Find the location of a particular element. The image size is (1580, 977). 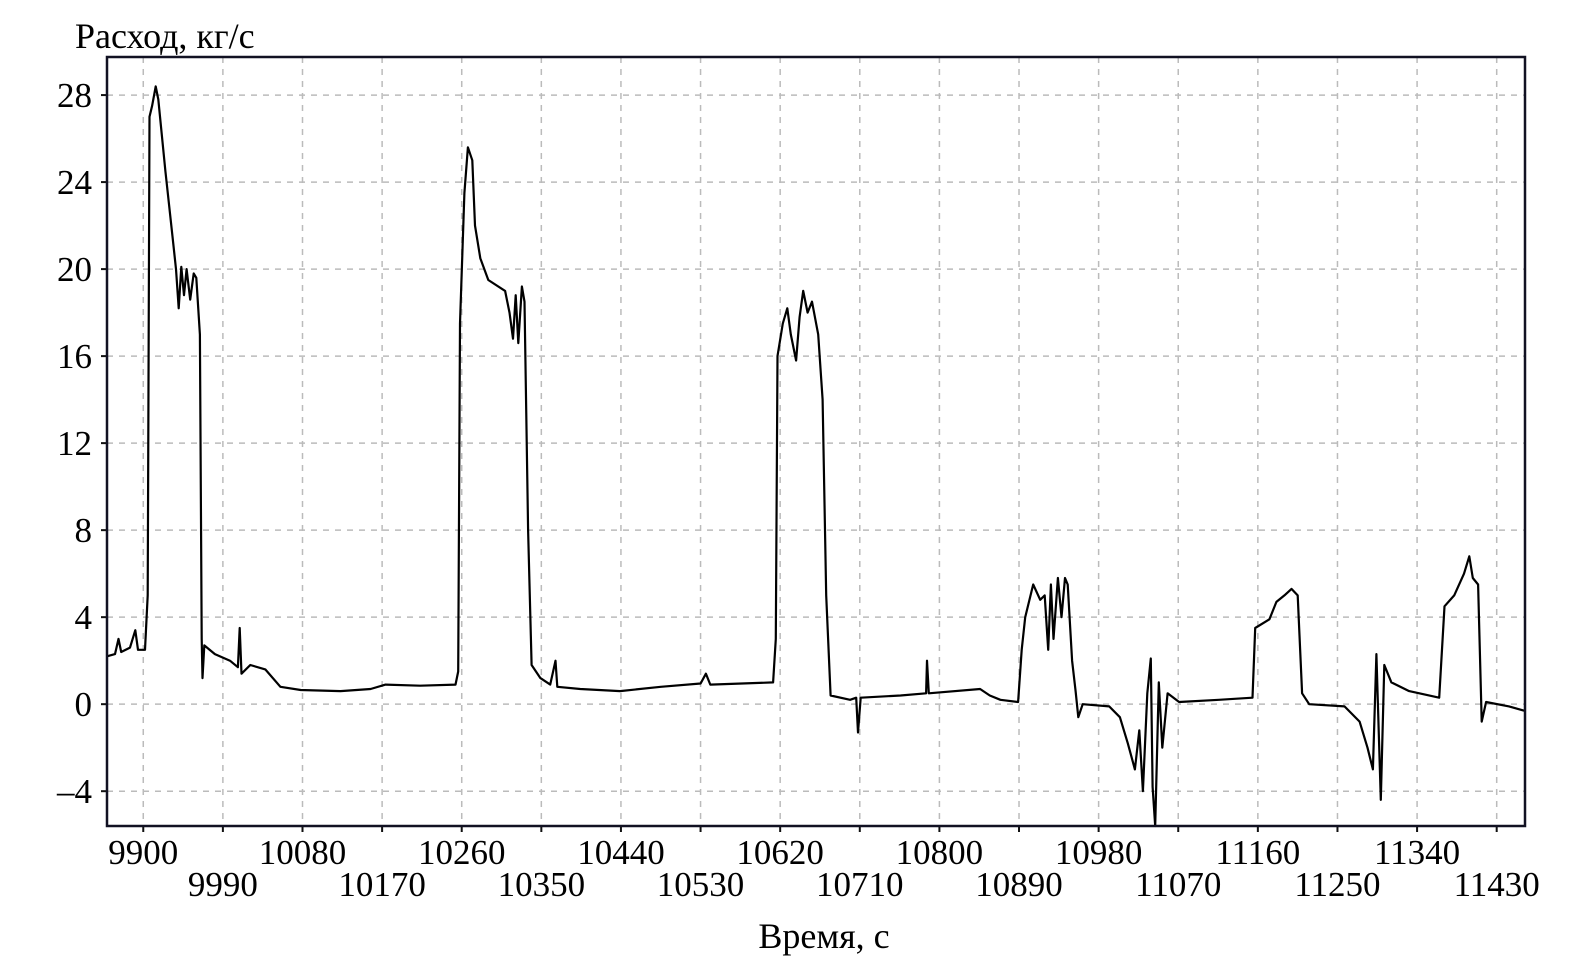

x-axis-label: Время, с is located at coordinates (823, 936).